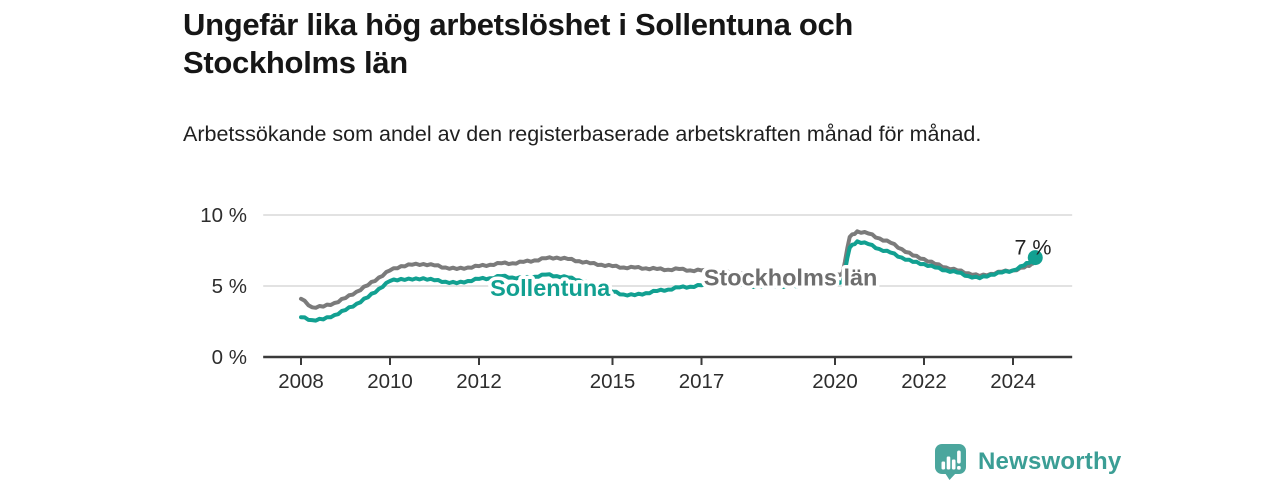  Describe the element at coordinates (1050, 461) in the screenshot. I see `brand-name: Newsworthy` at that location.